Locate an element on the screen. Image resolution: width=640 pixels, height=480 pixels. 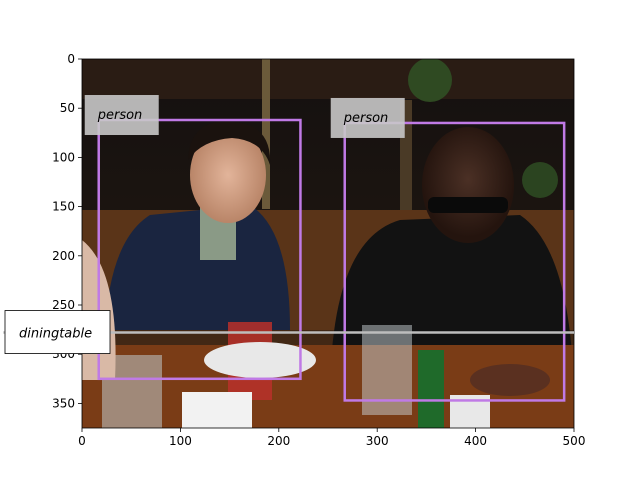
x-tick-label: 200 is located at coordinates (278, 441).